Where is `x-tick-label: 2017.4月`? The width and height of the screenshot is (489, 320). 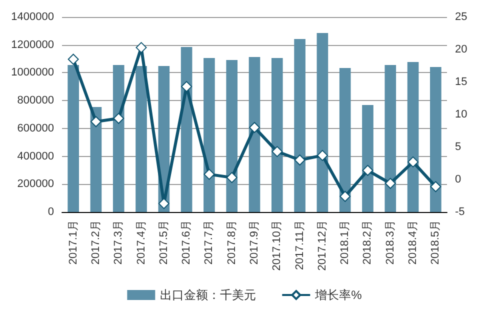
x-tick-label: 2017.4月 is located at coordinates (141, 242).